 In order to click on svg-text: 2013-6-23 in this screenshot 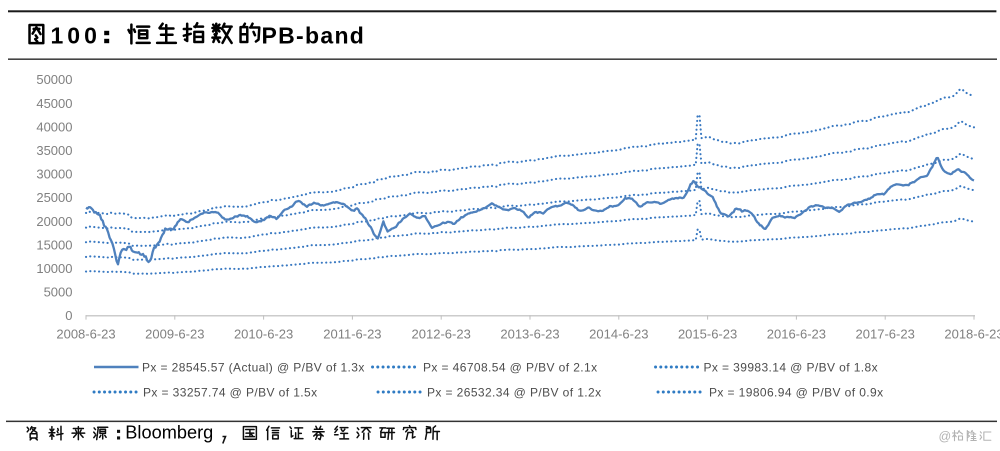, I will do `click(529, 334)`.